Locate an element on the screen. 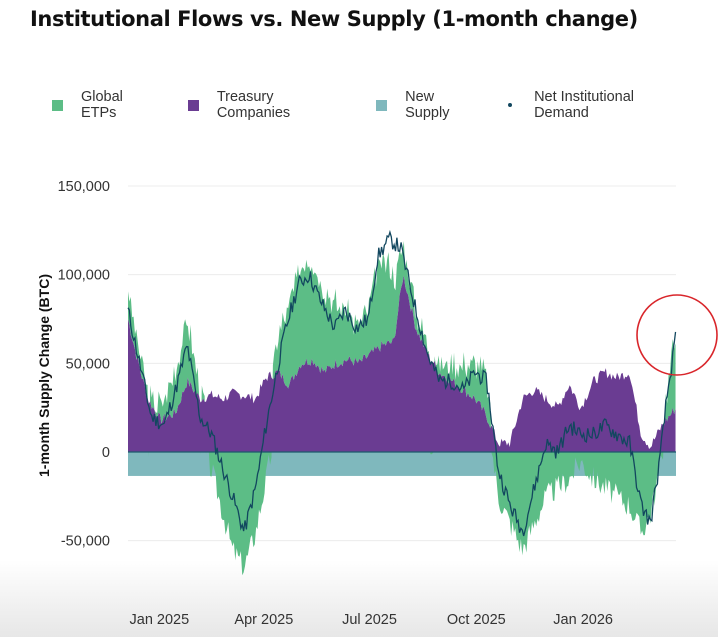 Image resolution: width=718 pixels, height=637 pixels. legend-item-new-supply: New Supply is located at coordinates (429, 105).